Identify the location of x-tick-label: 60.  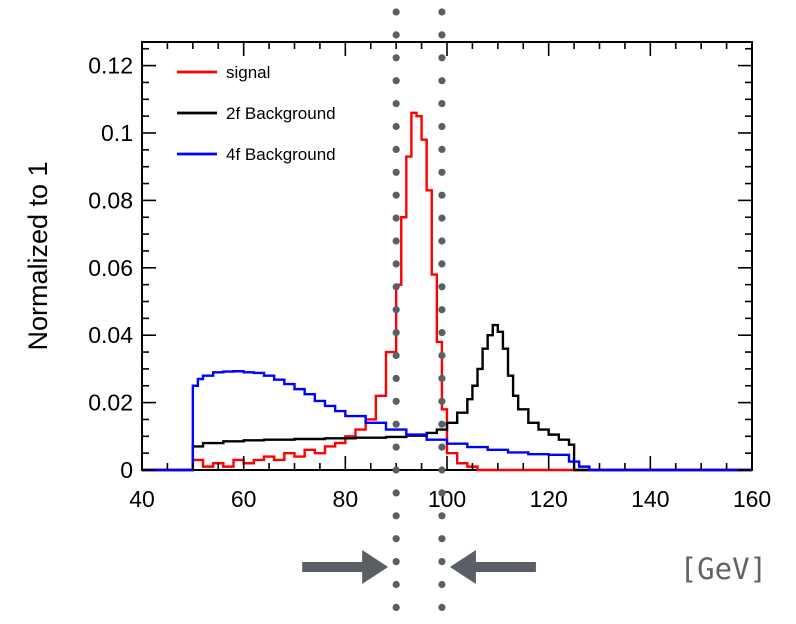
(244, 499).